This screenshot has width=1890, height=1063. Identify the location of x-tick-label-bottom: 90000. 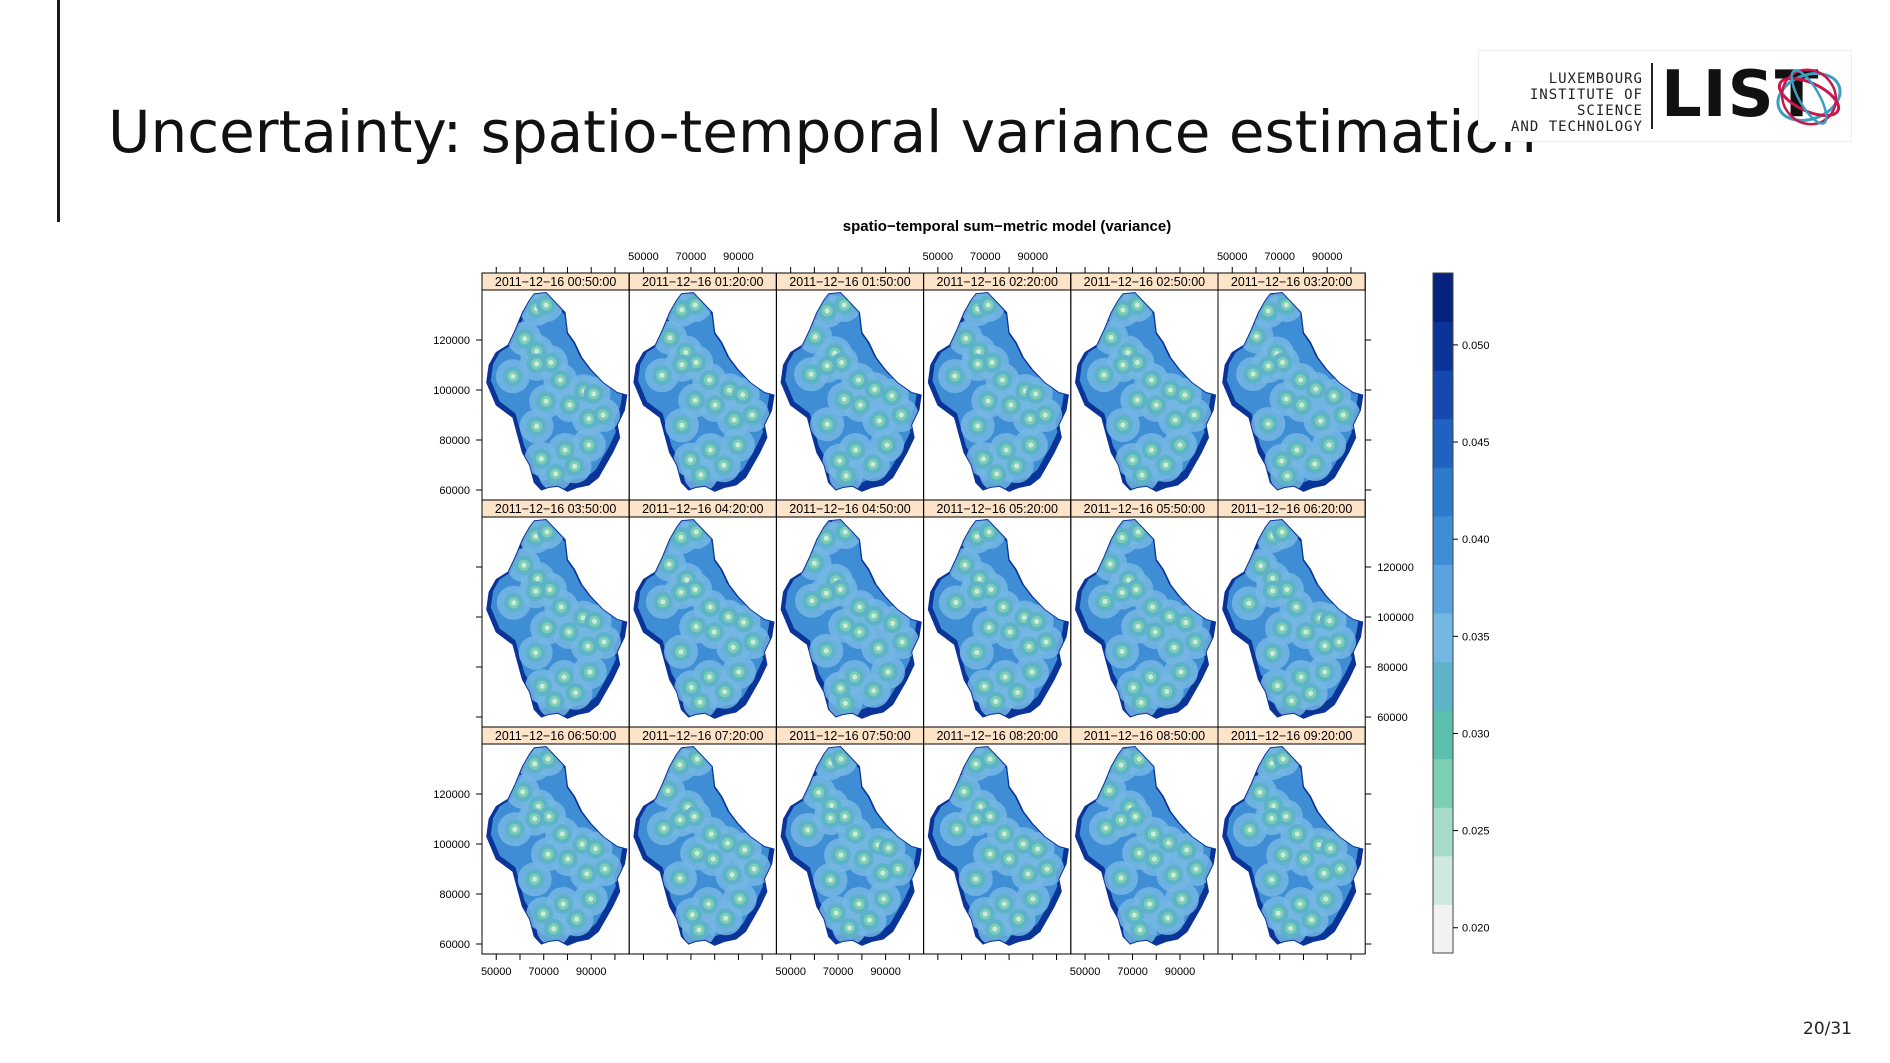
(591, 972).